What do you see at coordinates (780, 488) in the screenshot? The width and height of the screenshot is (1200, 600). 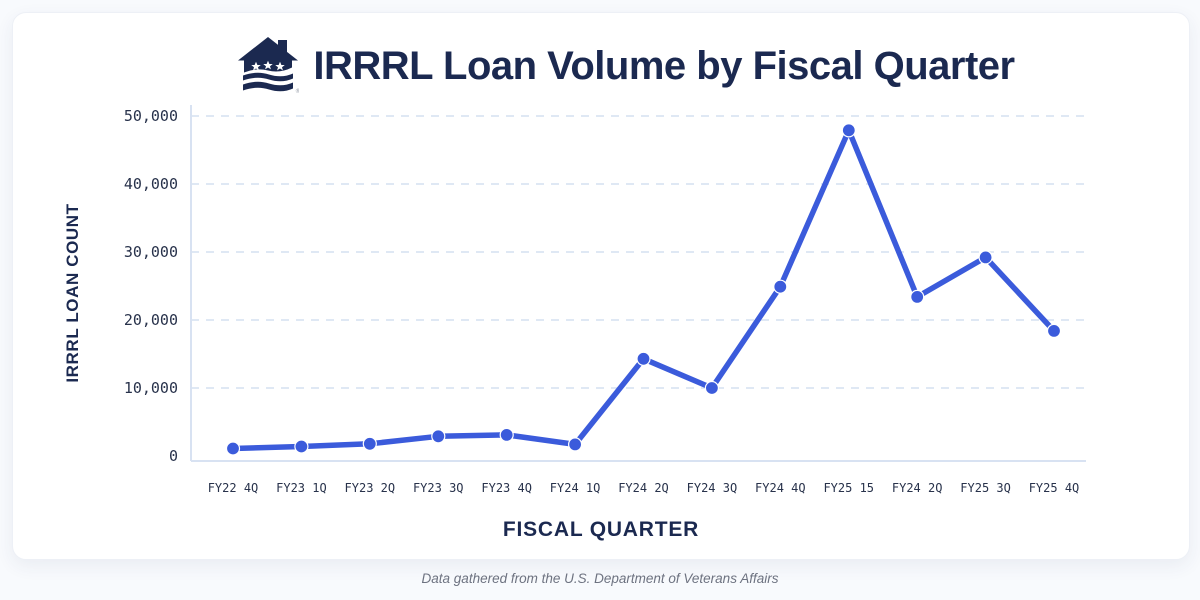 I see `x-tick-label: FY24 4Q` at bounding box center [780, 488].